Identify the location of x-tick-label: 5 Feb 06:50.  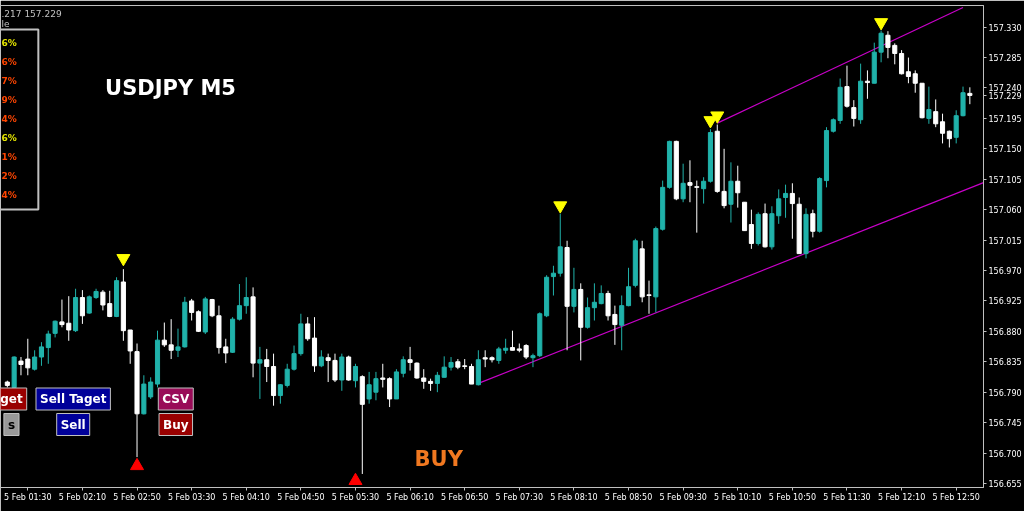
(465, 497).